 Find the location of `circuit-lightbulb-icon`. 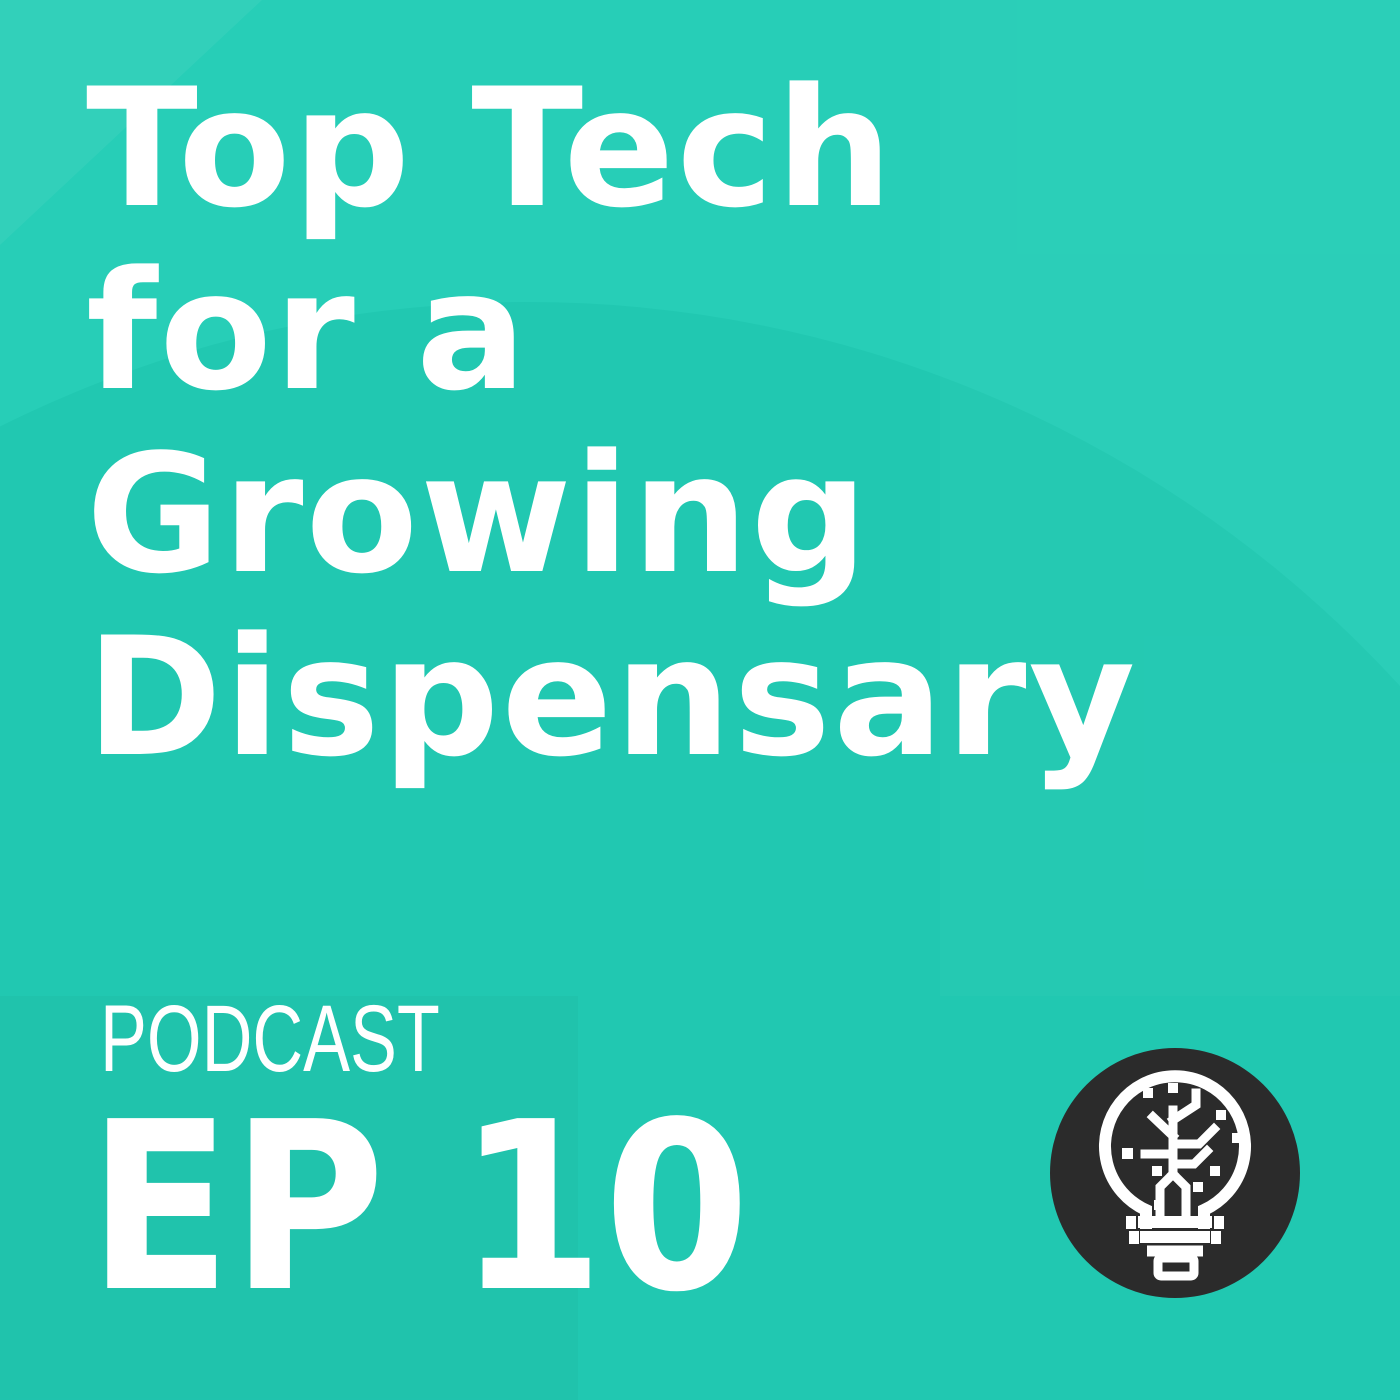

circuit-lightbulb-icon is located at coordinates (1175, 1173).